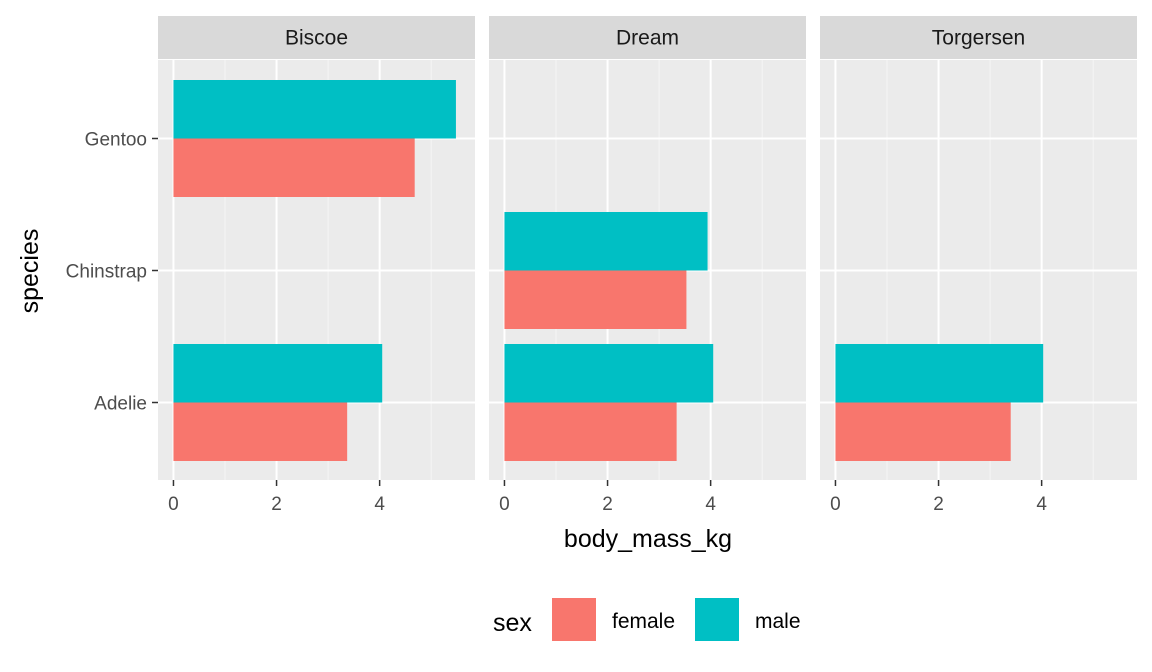 The image size is (1152, 672). Describe the element at coordinates (260, 431) in the screenshot. I see `bar-biscoe-adelie-female` at that location.